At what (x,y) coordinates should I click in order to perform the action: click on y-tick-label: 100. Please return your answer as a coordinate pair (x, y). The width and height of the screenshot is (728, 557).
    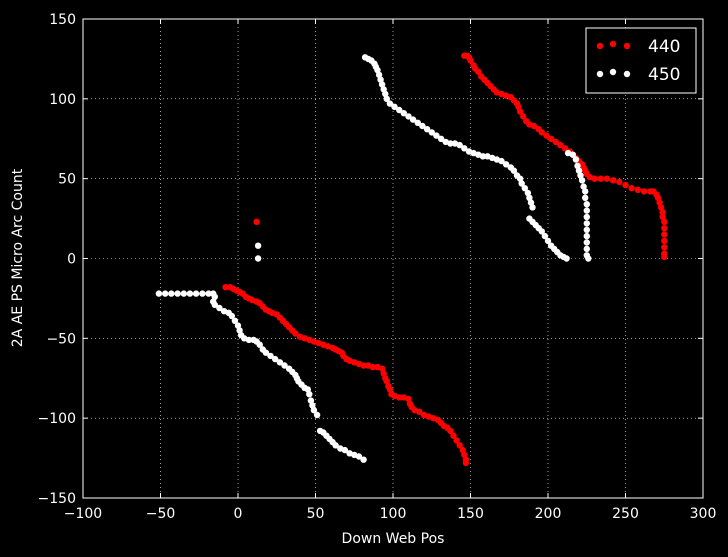
    Looking at the image, I should click on (62, 100).